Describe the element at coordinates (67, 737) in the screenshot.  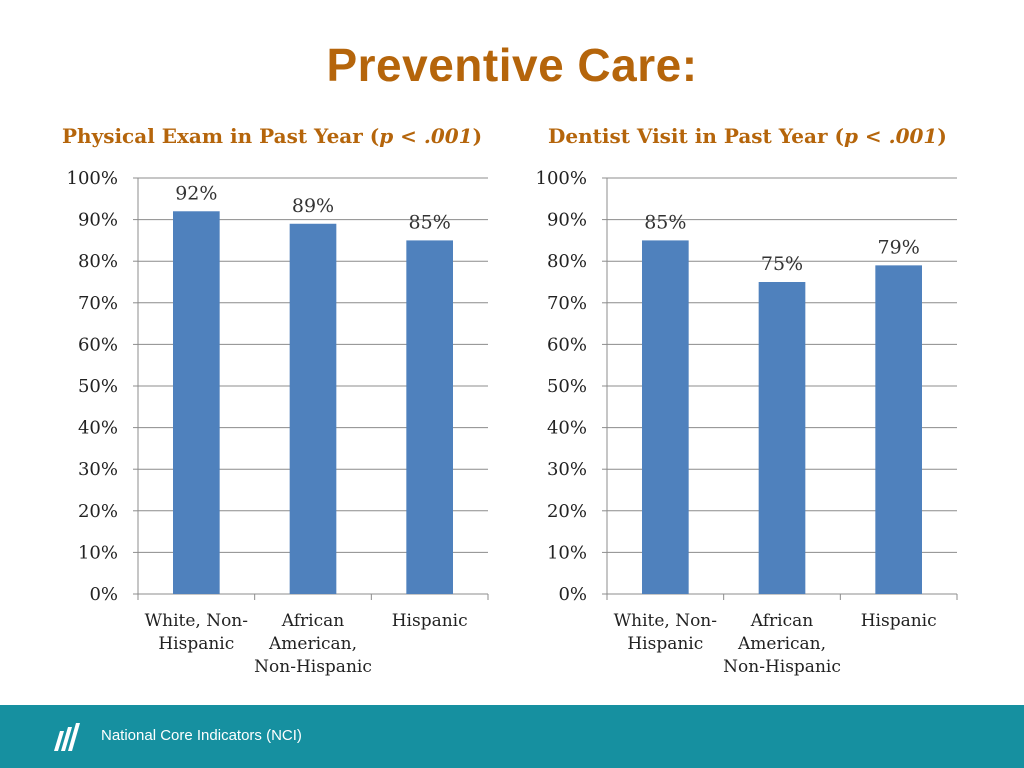
I see `nci-logo-icon` at that location.